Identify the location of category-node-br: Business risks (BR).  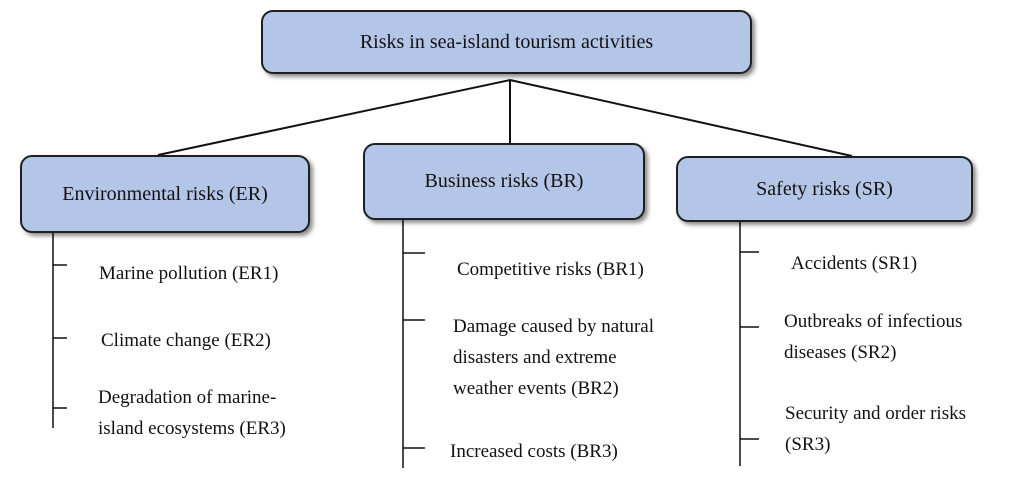
(504, 181).